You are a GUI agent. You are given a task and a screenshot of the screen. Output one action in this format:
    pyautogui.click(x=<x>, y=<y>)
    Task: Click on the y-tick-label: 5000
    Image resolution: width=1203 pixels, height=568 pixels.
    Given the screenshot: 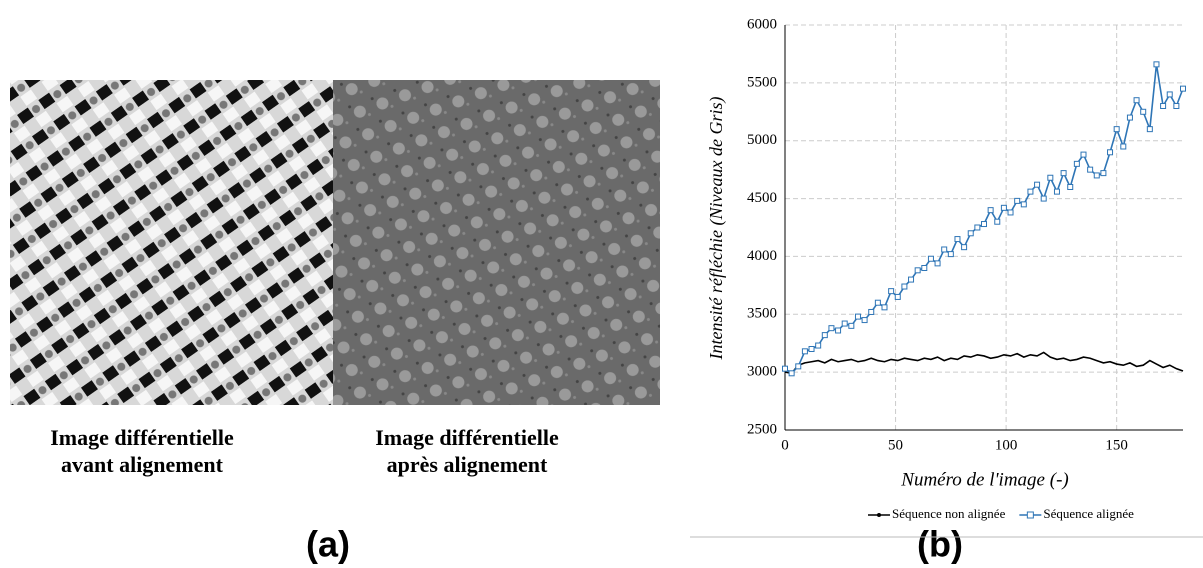 What is the action you would take?
    pyautogui.click(x=762, y=140)
    